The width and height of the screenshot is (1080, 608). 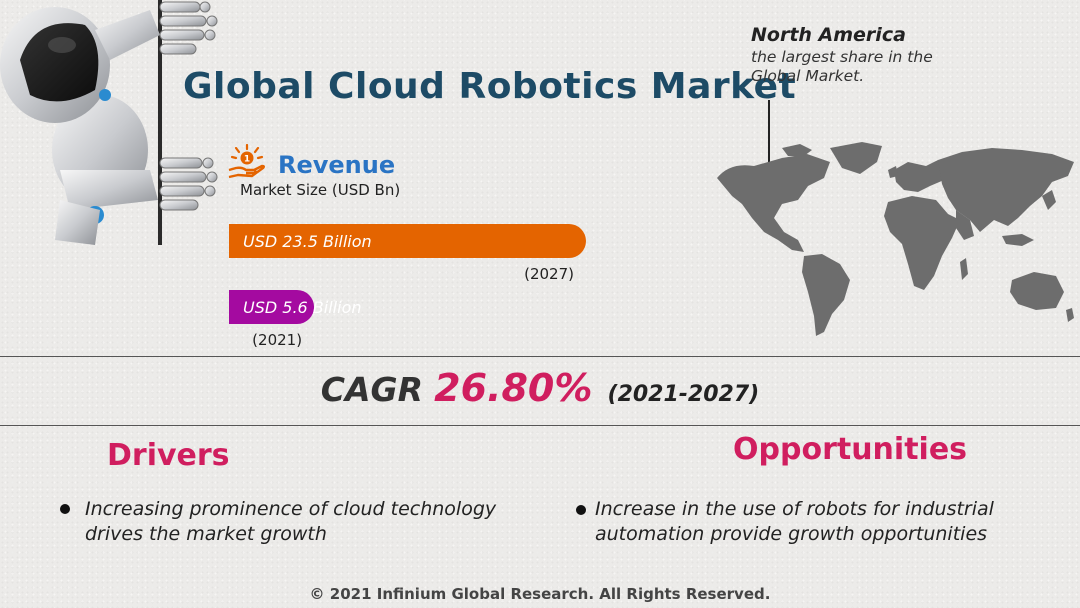 I want to click on cagr-row: CAGR 26.80% (2021-2027), so click(x=540, y=388).